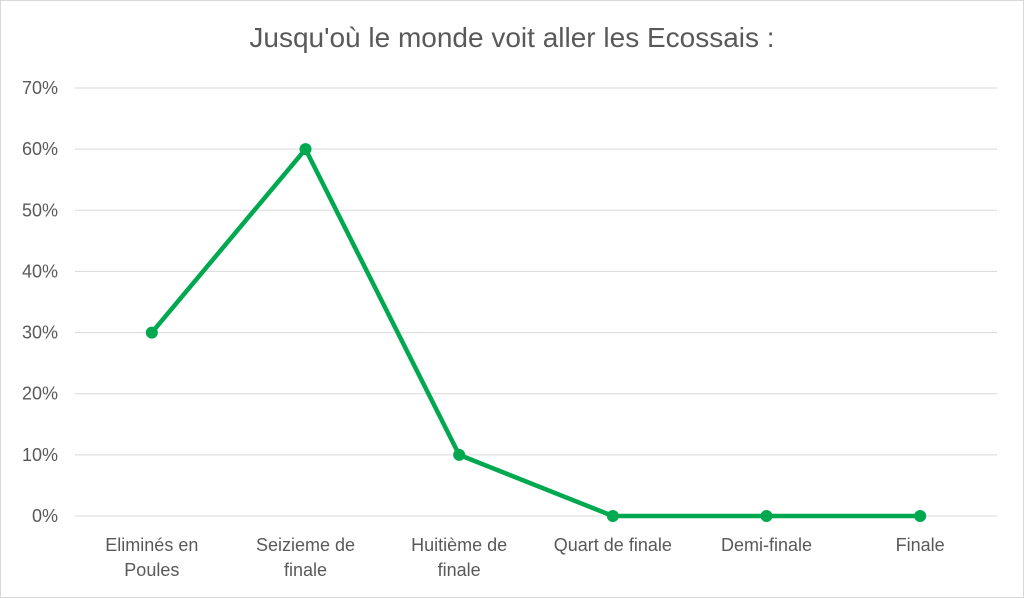 The height and width of the screenshot is (598, 1024). Describe the element at coordinates (766, 545) in the screenshot. I see `x-tick-label: Demi-finale` at that location.